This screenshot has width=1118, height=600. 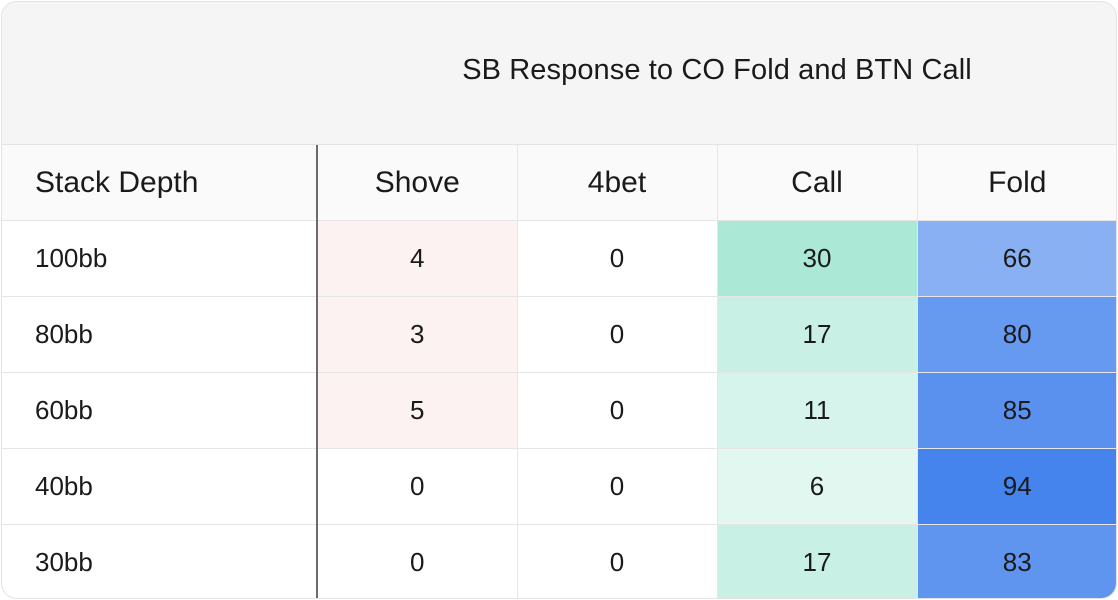 I want to click on cell-fold: 66, so click(x=1016, y=258).